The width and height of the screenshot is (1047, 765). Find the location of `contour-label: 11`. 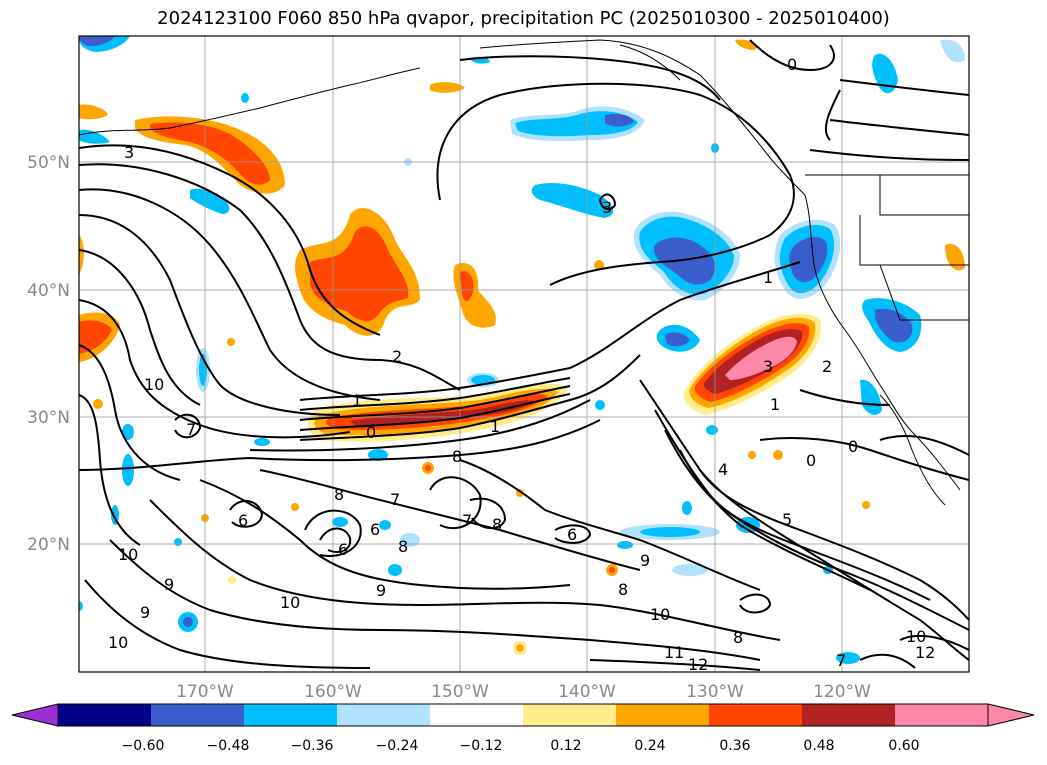

contour-label: 11 is located at coordinates (674, 652).